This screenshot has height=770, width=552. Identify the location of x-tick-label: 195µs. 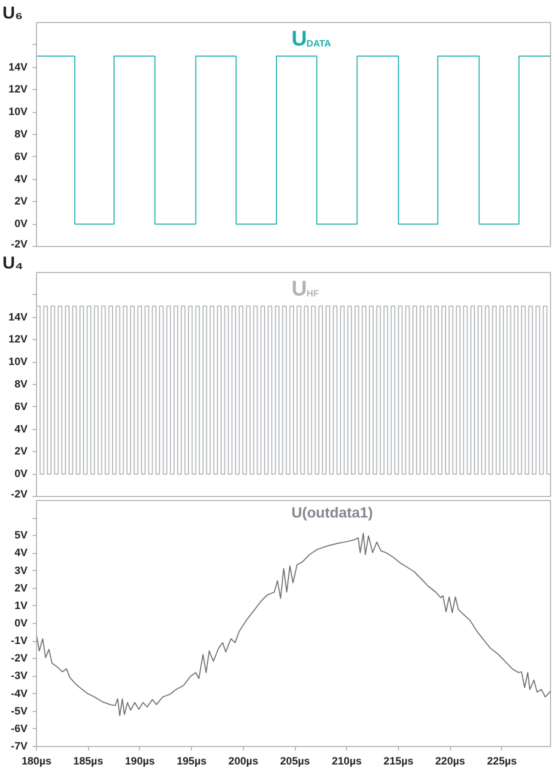
(191, 762).